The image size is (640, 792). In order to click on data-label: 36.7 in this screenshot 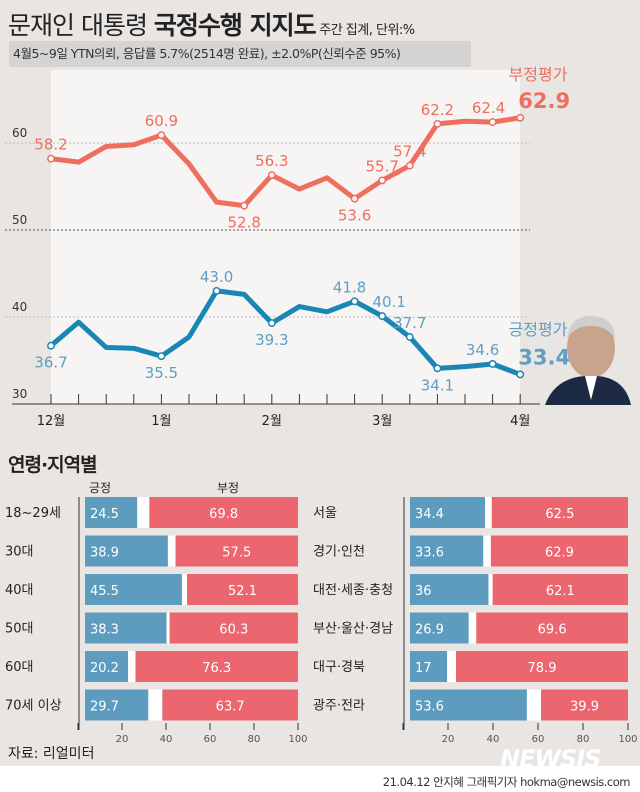, I will do `click(50, 363)`.